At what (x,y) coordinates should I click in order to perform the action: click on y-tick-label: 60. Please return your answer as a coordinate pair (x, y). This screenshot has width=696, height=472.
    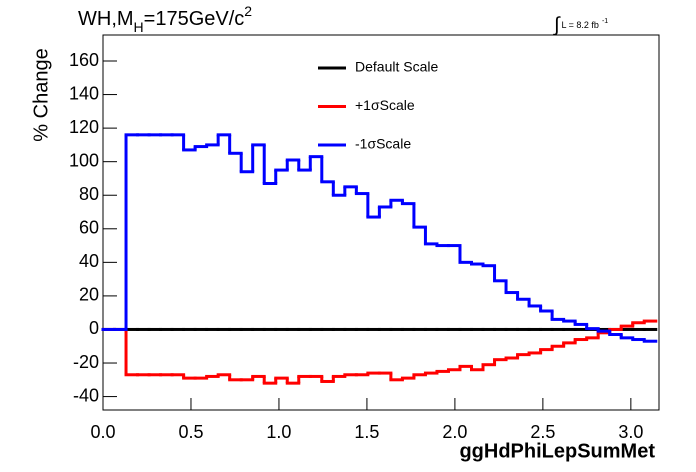
    Looking at the image, I should click on (89, 228).